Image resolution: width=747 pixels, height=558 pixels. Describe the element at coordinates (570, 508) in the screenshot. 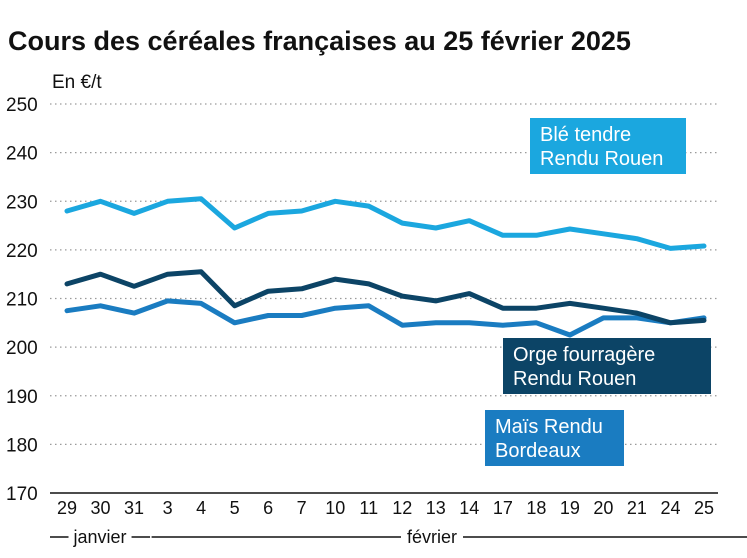

I see `x-tick-label: 19` at that location.